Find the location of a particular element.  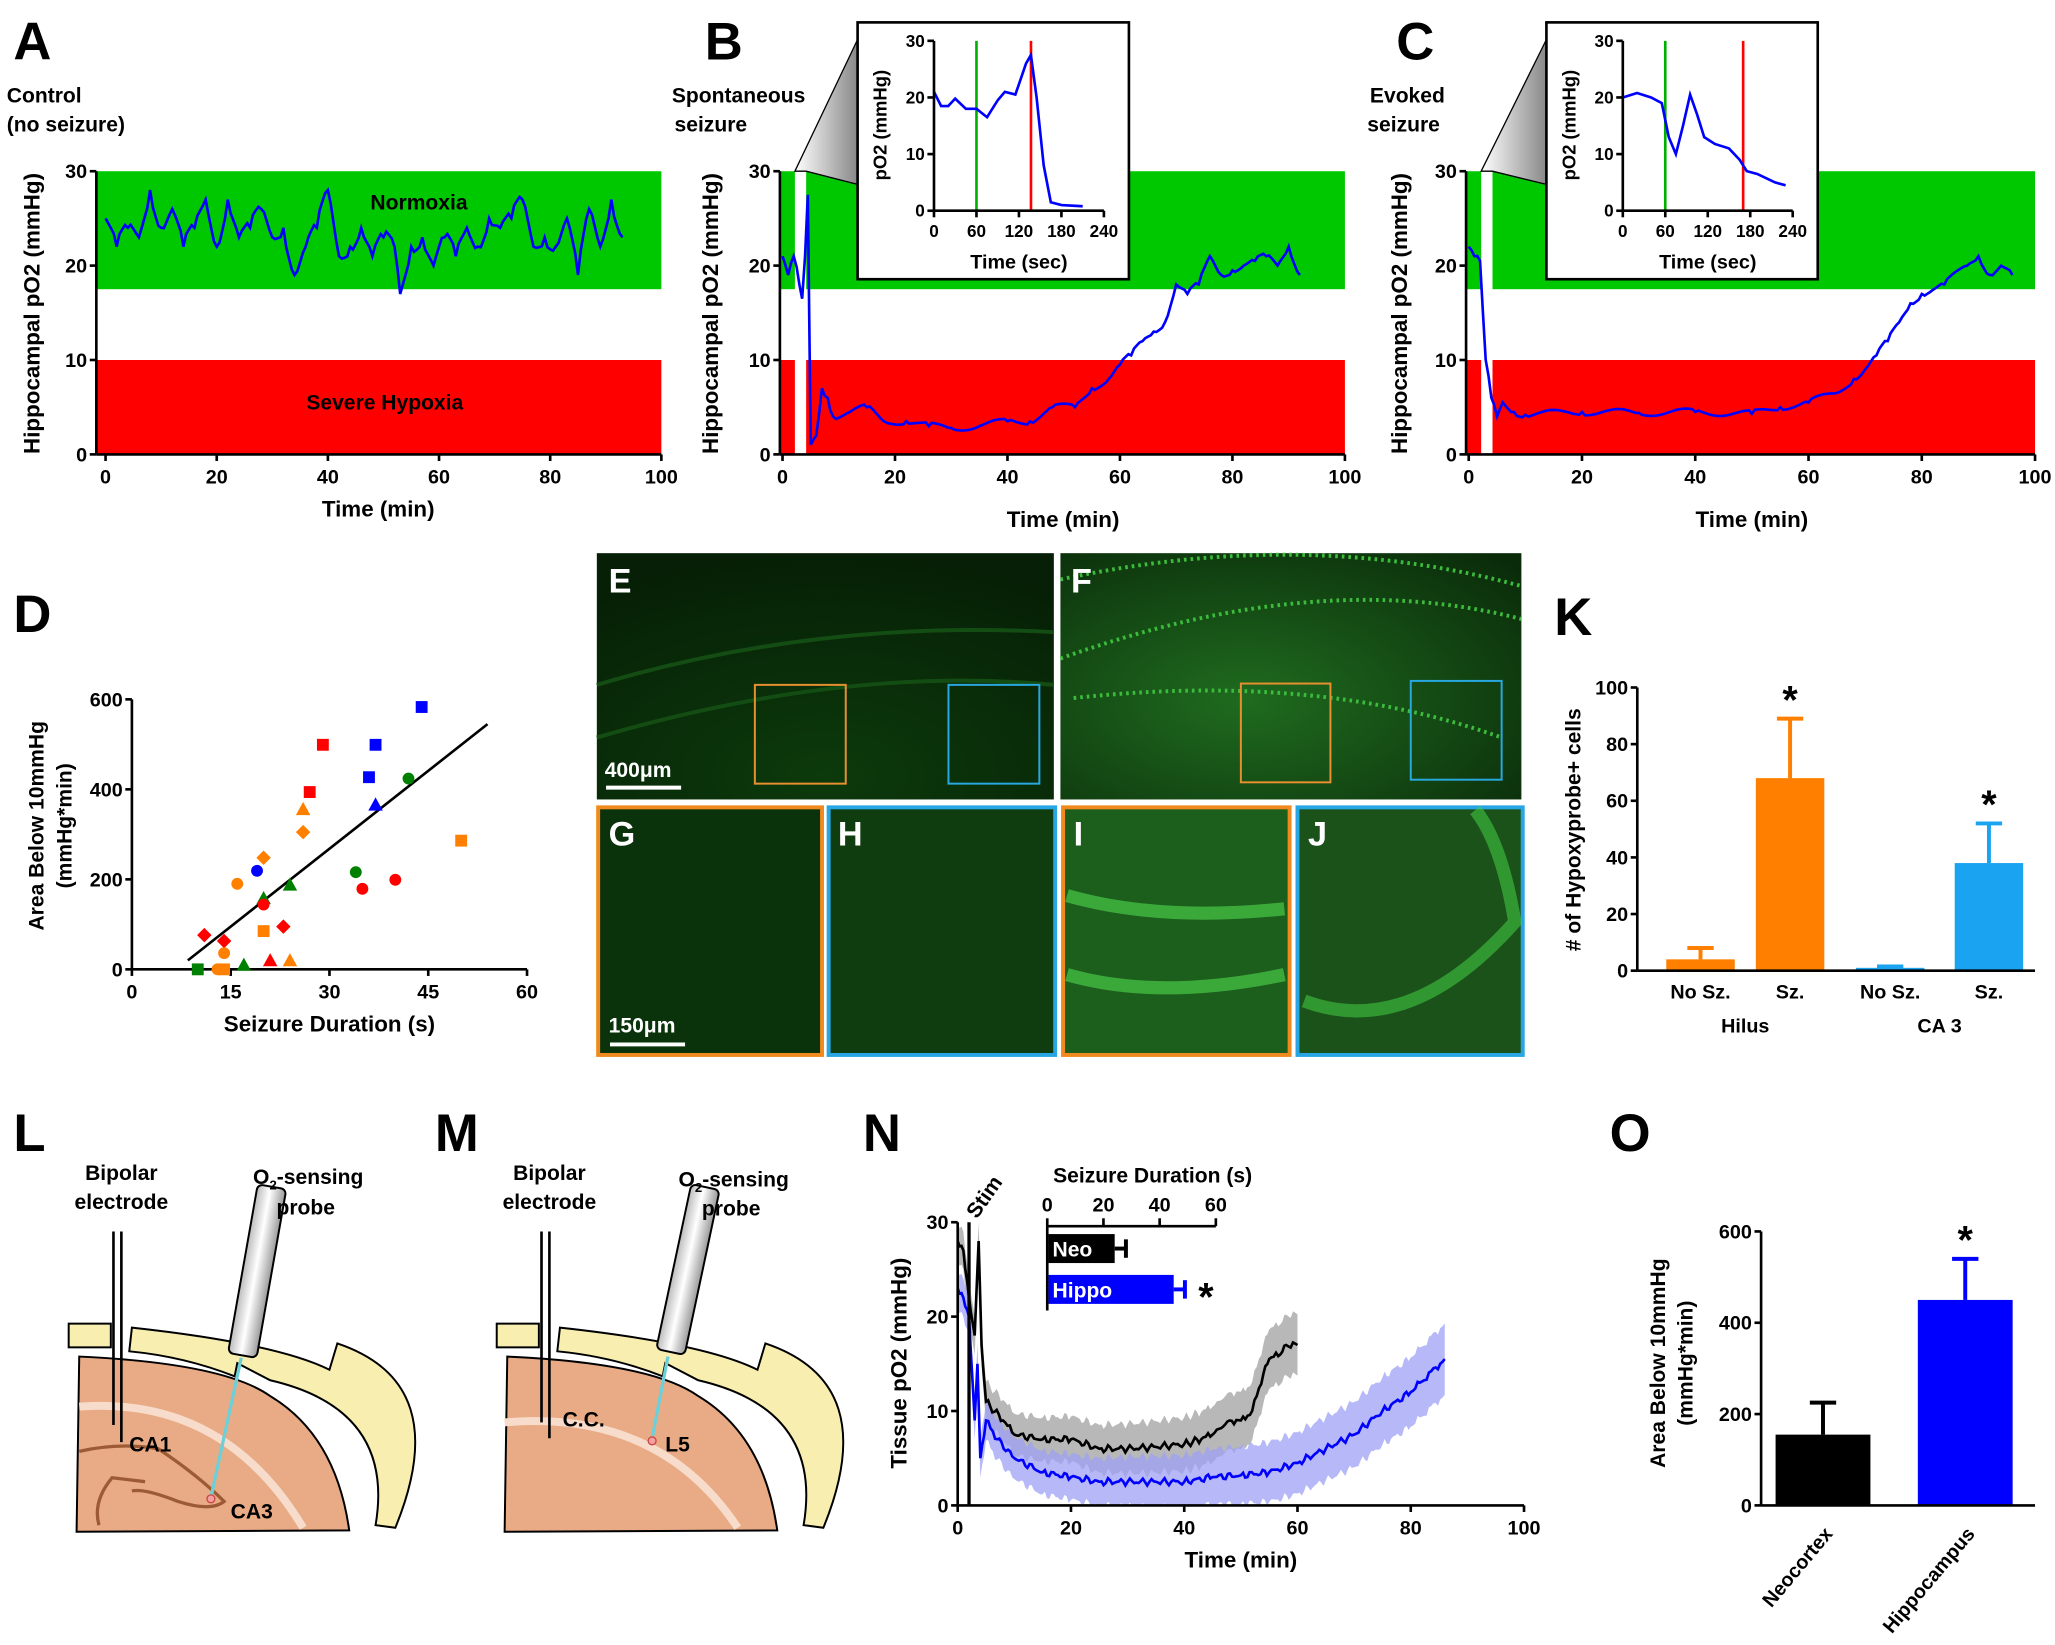

o2-probe is located at coordinates (257, 1271).